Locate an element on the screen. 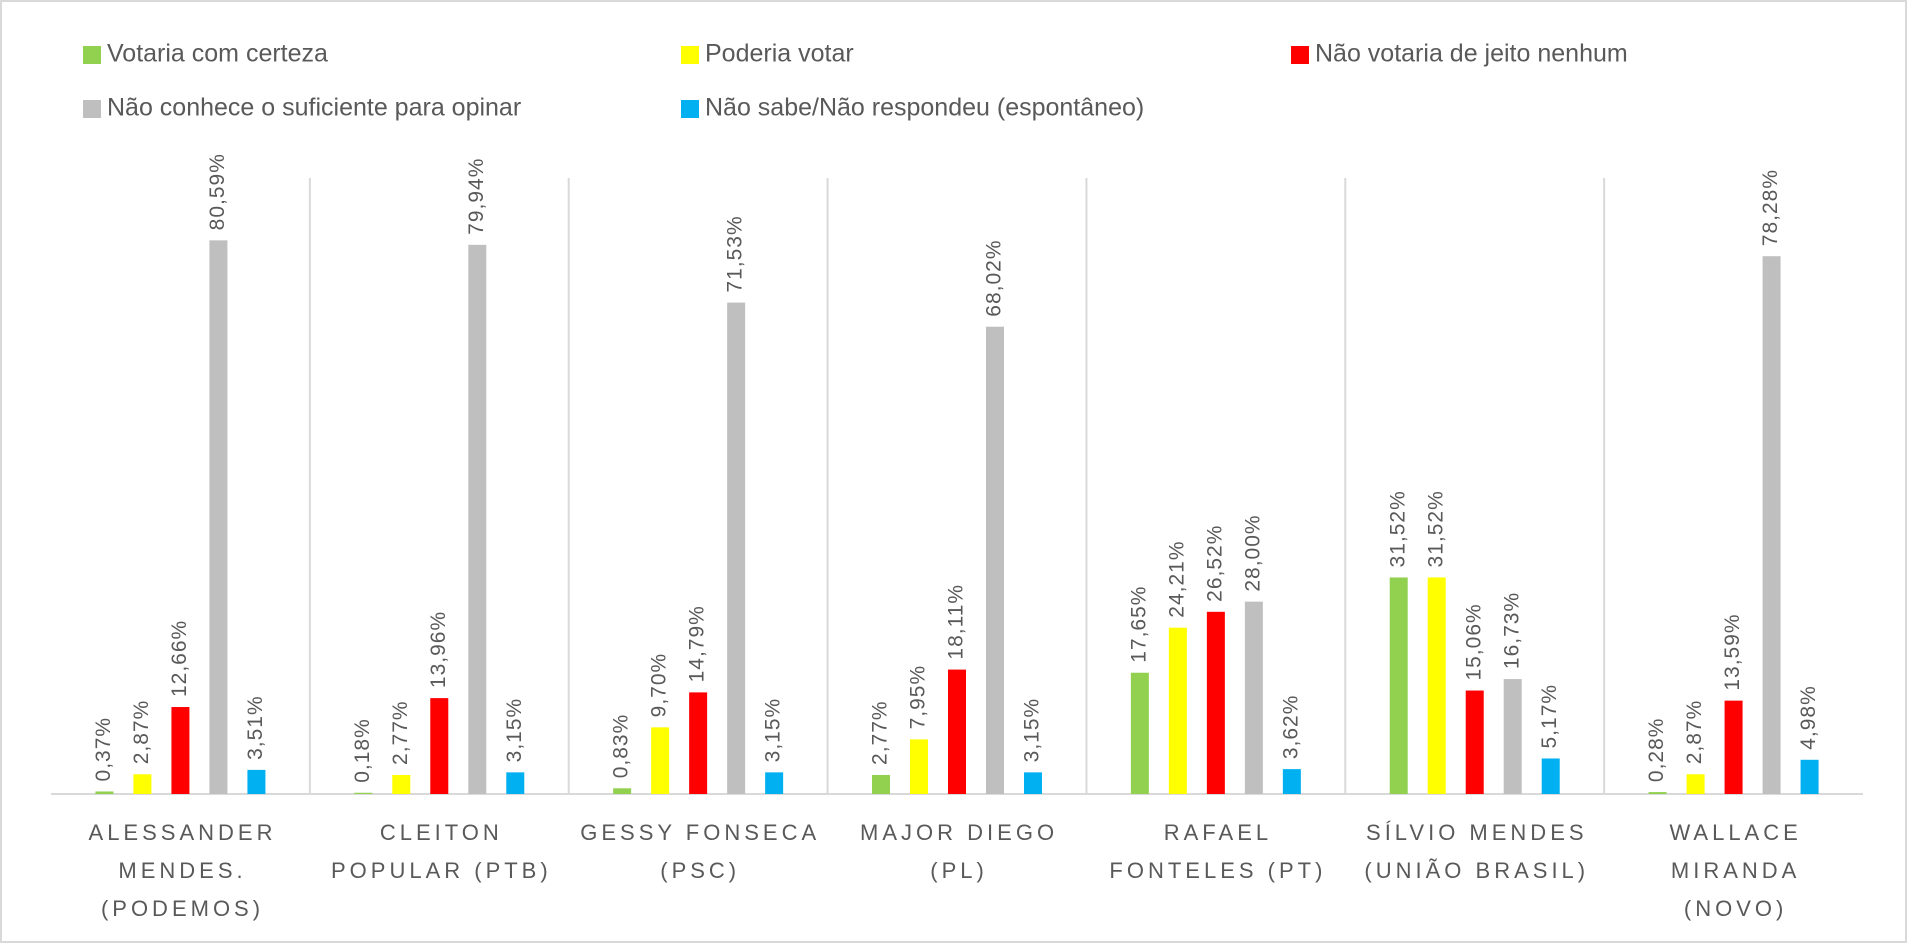 The image size is (1907, 943). x-tick-label: WALLACE MIRANDA (NOVO) is located at coordinates (1735, 870).